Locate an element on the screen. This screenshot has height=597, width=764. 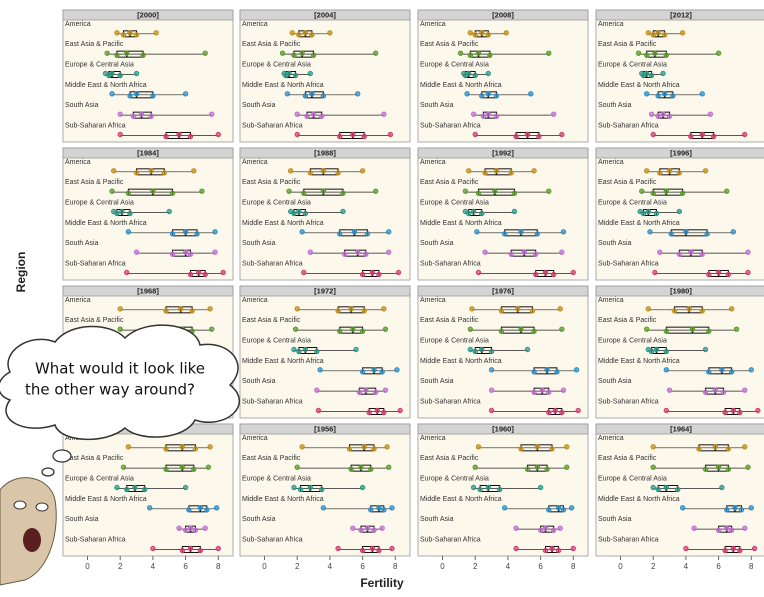
panel-title: [2012] is located at coordinates (681, 14).